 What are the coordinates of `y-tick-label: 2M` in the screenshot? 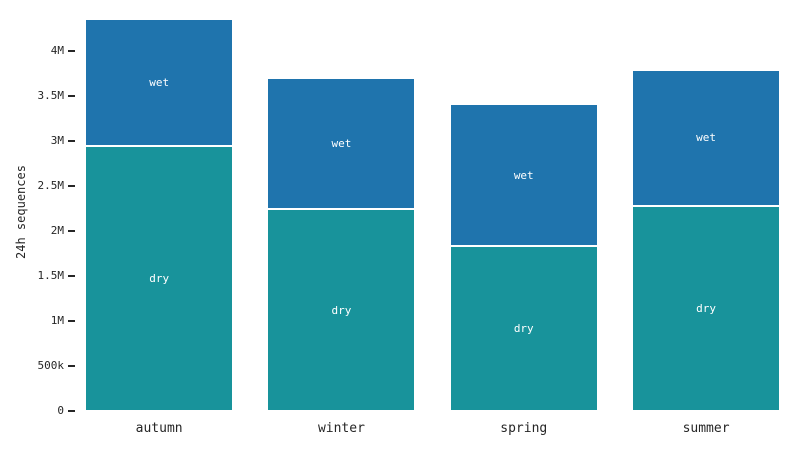 It's located at (57, 230).